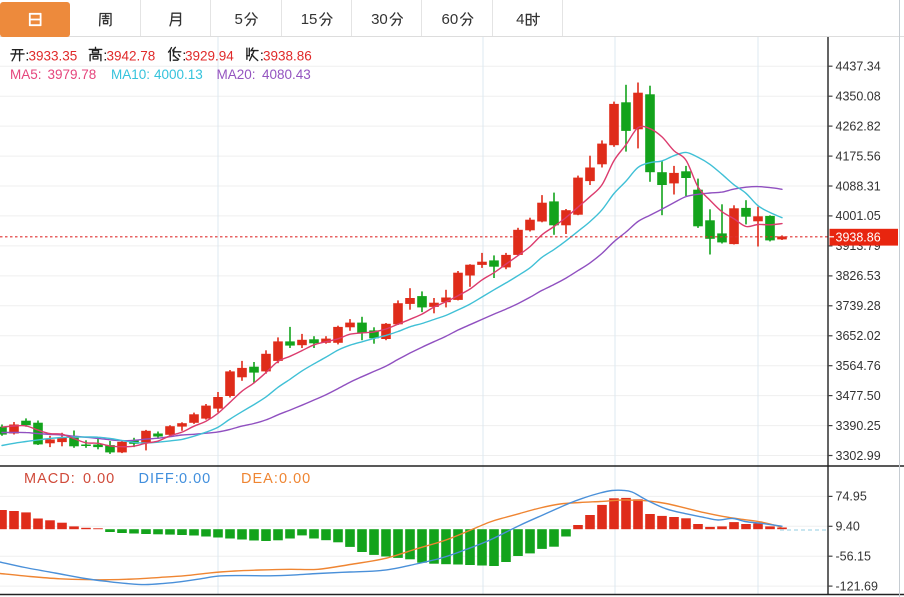 The image size is (904, 597). What do you see at coordinates (848, 527) in the screenshot?
I see `svg-text: 9.40` at bounding box center [848, 527].